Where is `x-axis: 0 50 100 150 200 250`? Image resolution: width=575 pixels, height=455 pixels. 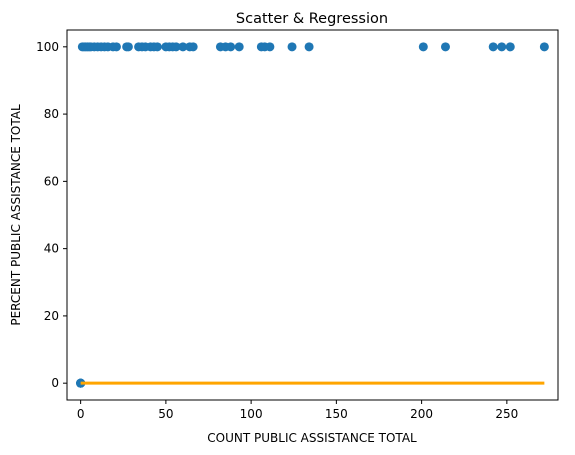
x-axis: 0 50 100 150 200 250 is located at coordinates (297, 410).